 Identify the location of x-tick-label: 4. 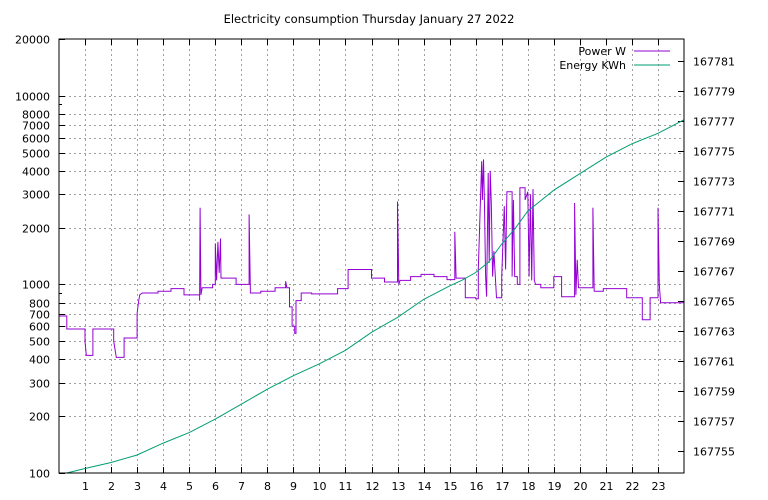
(163, 486).